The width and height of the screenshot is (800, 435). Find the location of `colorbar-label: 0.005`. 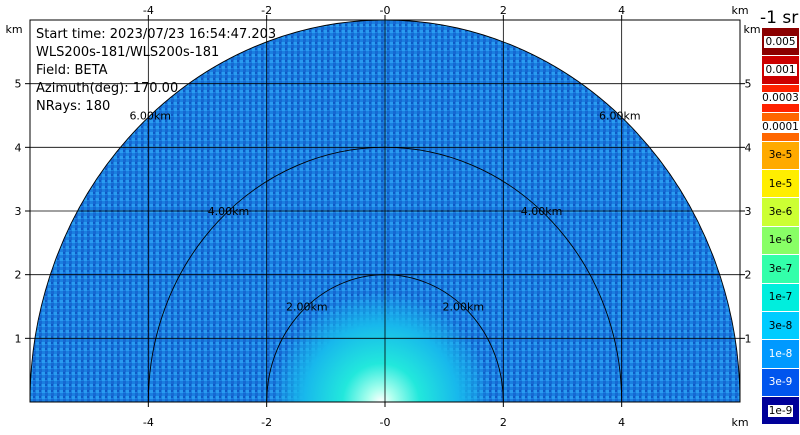

colorbar-label: 0.005 is located at coordinates (780, 41).